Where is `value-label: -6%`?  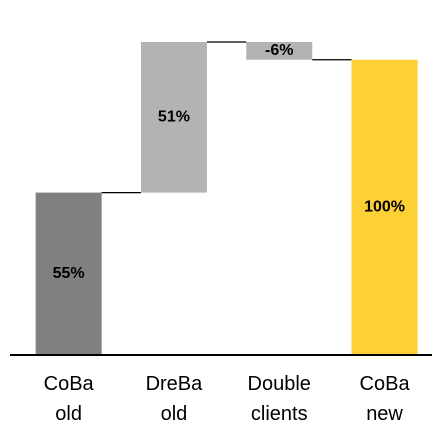
value-label: -6% is located at coordinates (279, 50).